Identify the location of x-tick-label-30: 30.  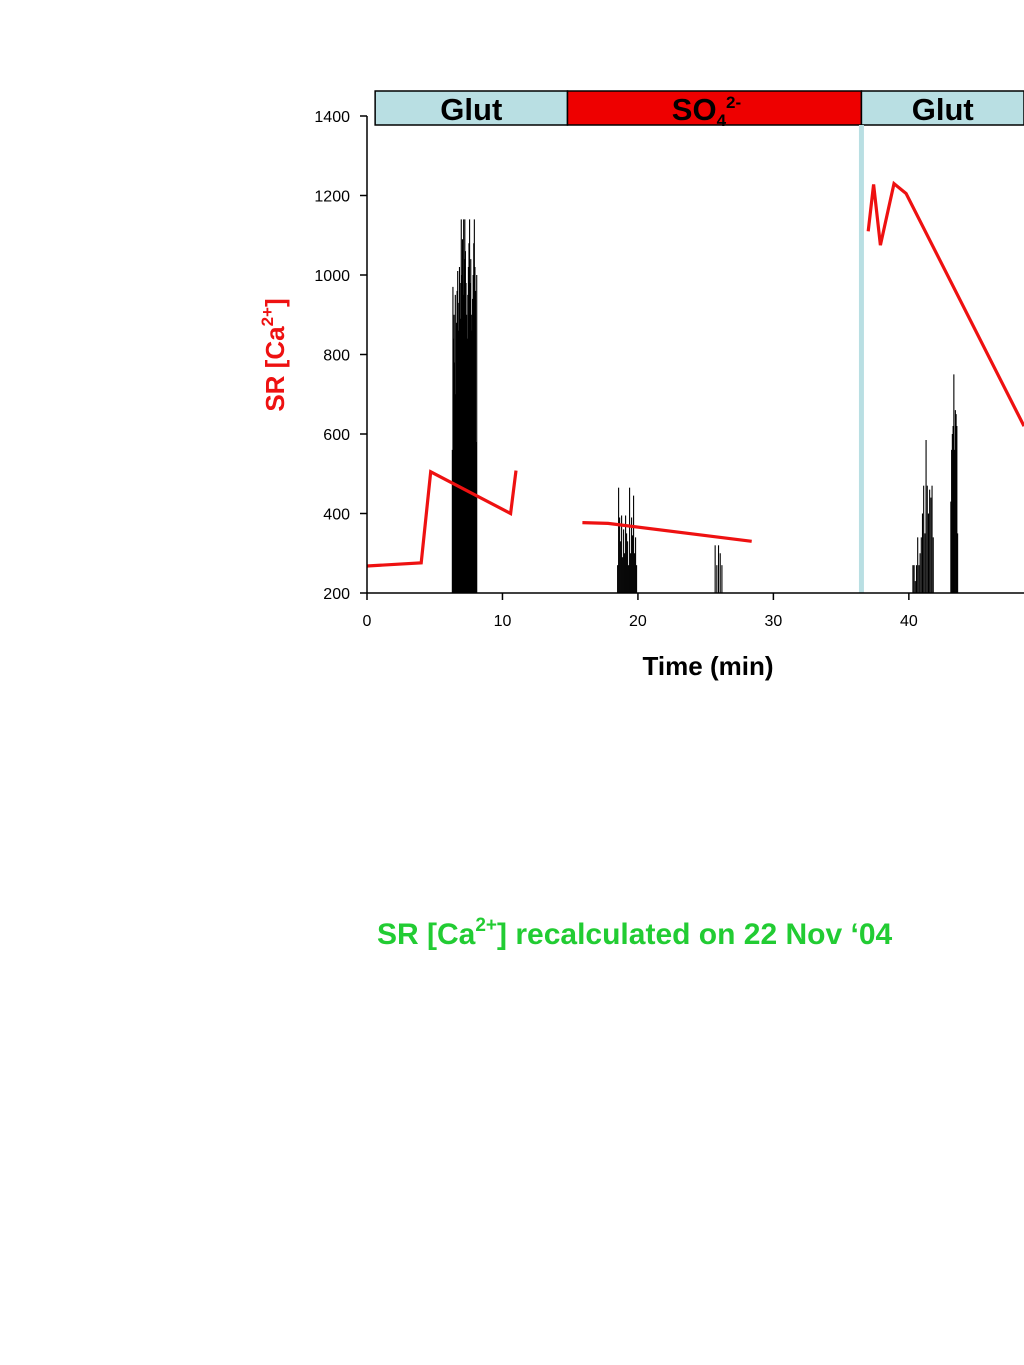
(773, 621).